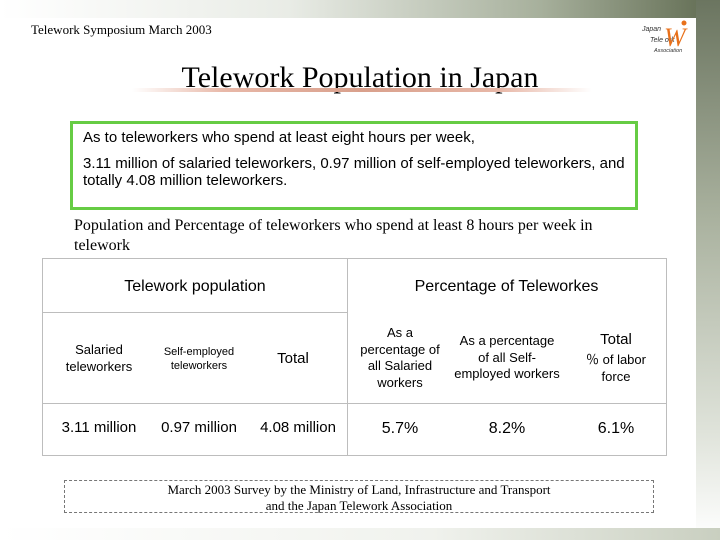 The width and height of the screenshot is (720, 540). I want to click on japan-telework-association-logo: Japan Tele ork Association W, so click(664, 37).